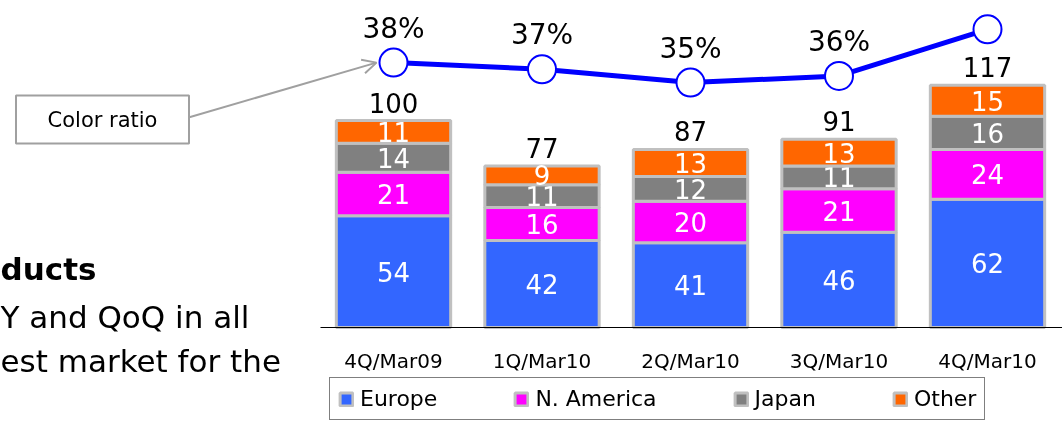 The image size is (1062, 422). Describe the element at coordinates (690, 132) in the screenshot. I see `total-label: 87` at that location.